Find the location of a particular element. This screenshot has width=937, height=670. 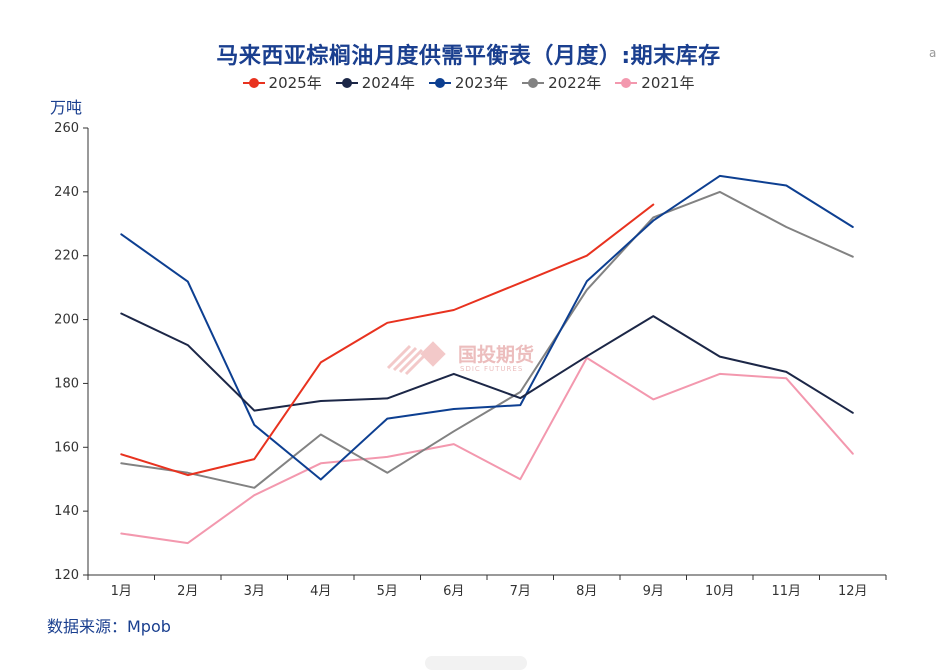

chart-title: 马来西亚棕榈油月度供需平衡表（月度）:期末库存 is located at coordinates (468, 56).